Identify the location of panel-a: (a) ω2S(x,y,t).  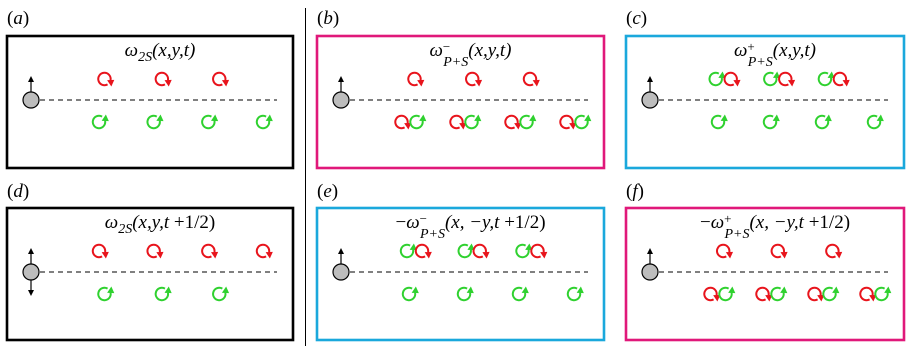
(150, 89).